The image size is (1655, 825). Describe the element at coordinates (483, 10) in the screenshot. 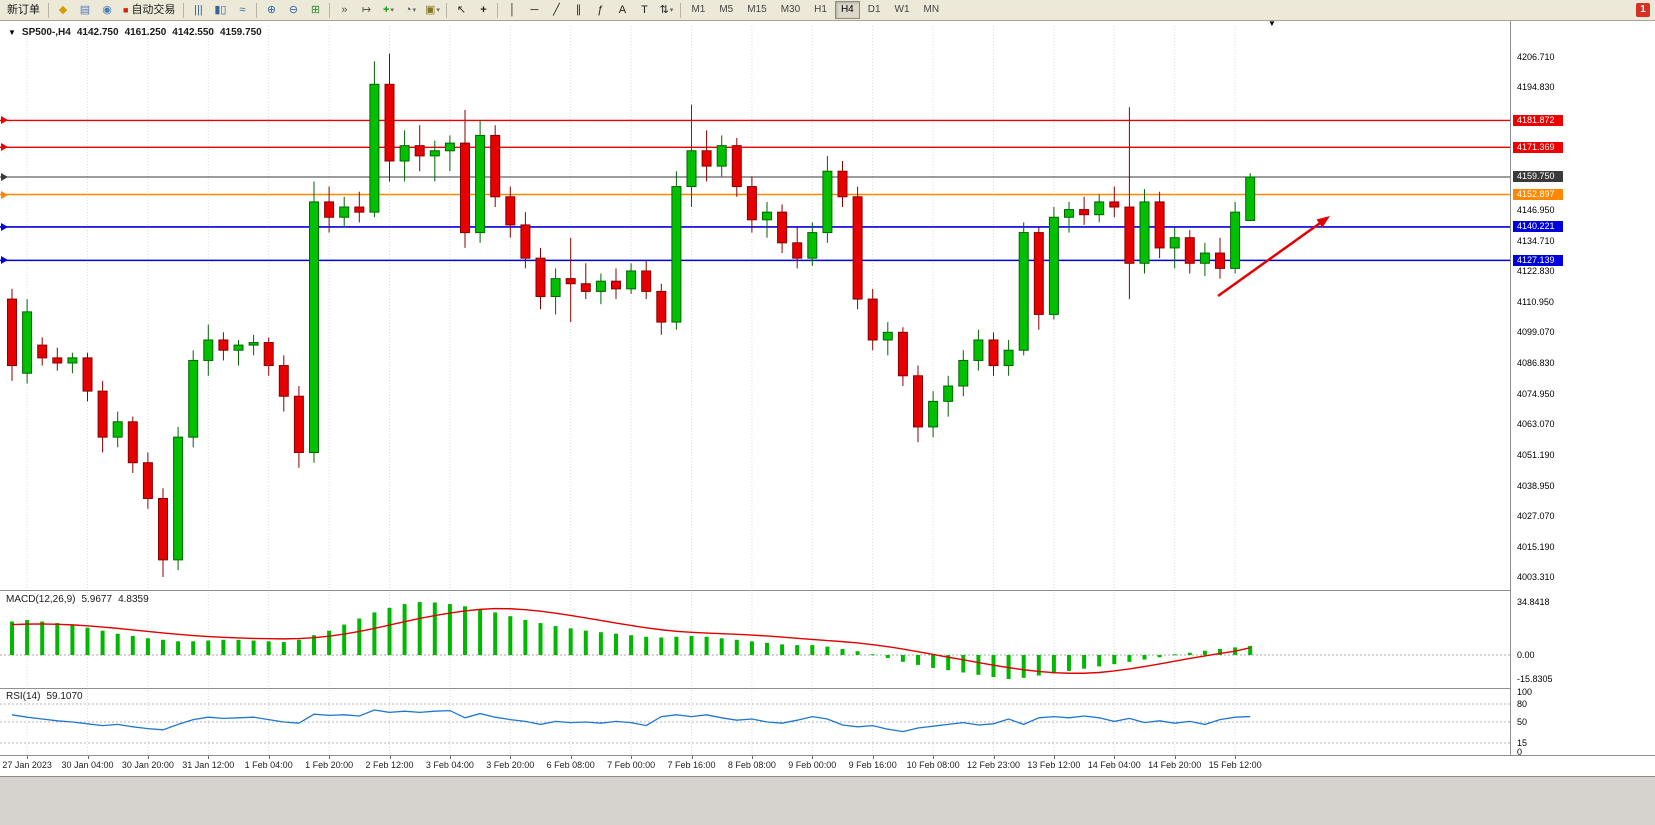

I see `crosshair-icon: +` at that location.